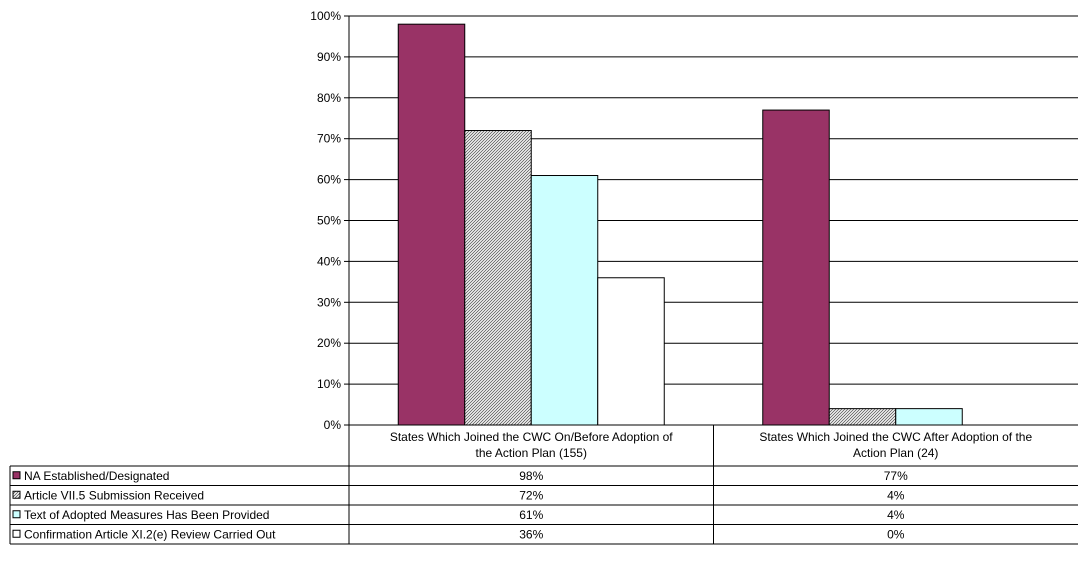 This screenshot has height=563, width=1078. Describe the element at coordinates (329, 221) in the screenshot. I see `y-tick-label: 50%` at that location.